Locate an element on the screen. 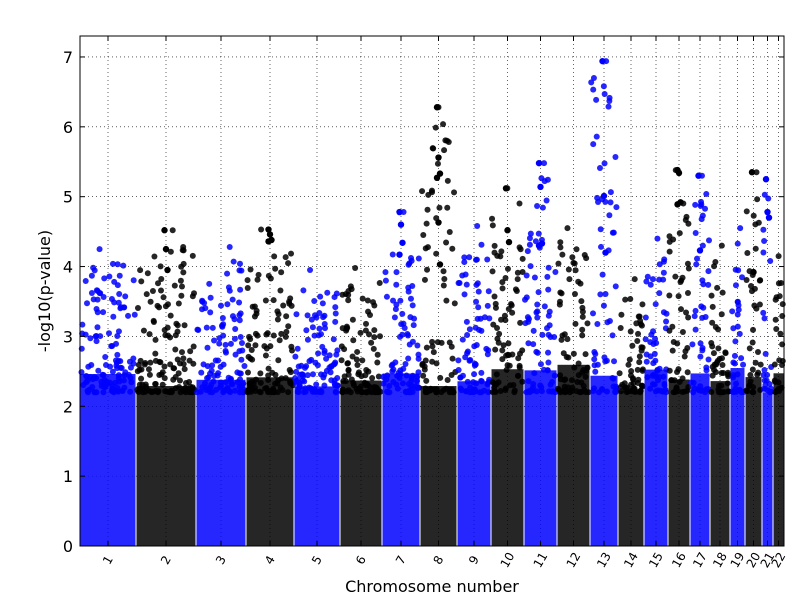 The image size is (800, 600). chromosome-20-dense-band is located at coordinates (753, 461).